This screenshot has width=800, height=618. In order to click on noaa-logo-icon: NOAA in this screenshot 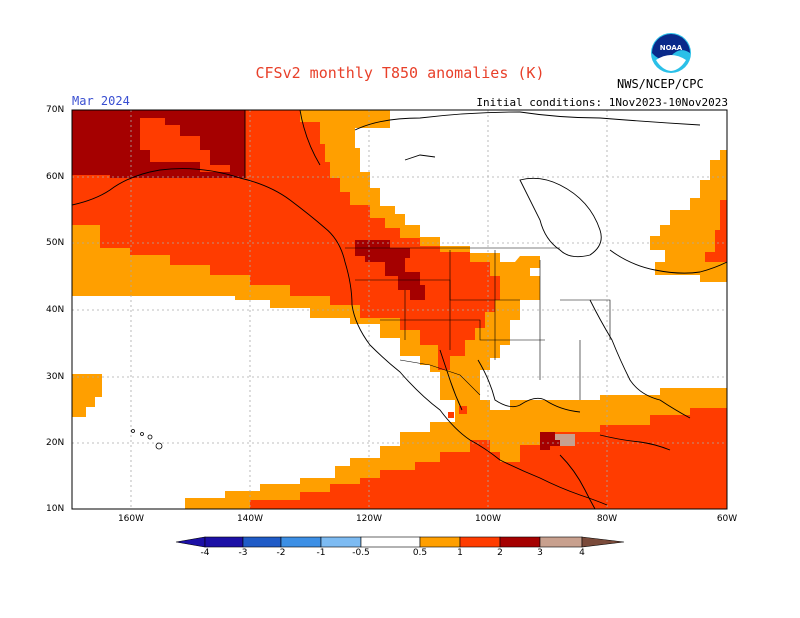, I will do `click(671, 53)`.